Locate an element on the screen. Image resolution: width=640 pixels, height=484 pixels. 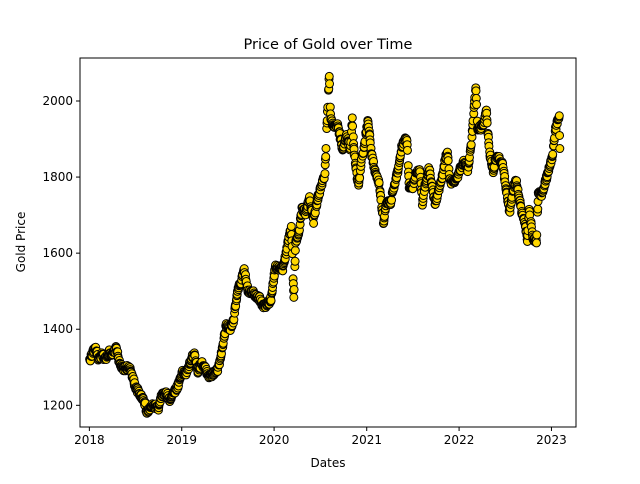
chart-title: Price of Gold over Time is located at coordinates (328, 45).